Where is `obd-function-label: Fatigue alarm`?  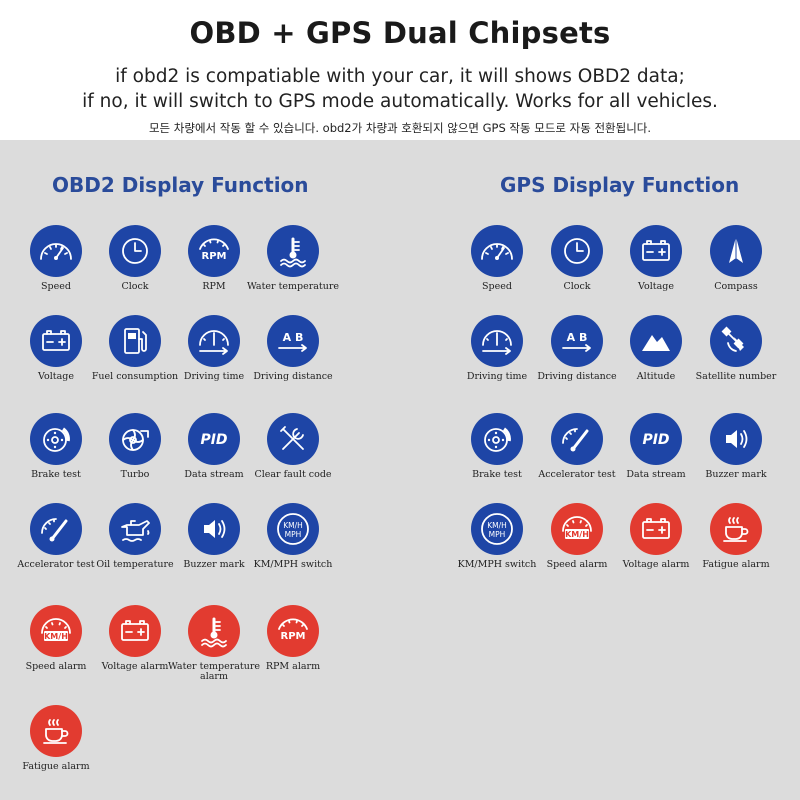
obd-function-label: Fatigue alarm is located at coordinates (56, 766).